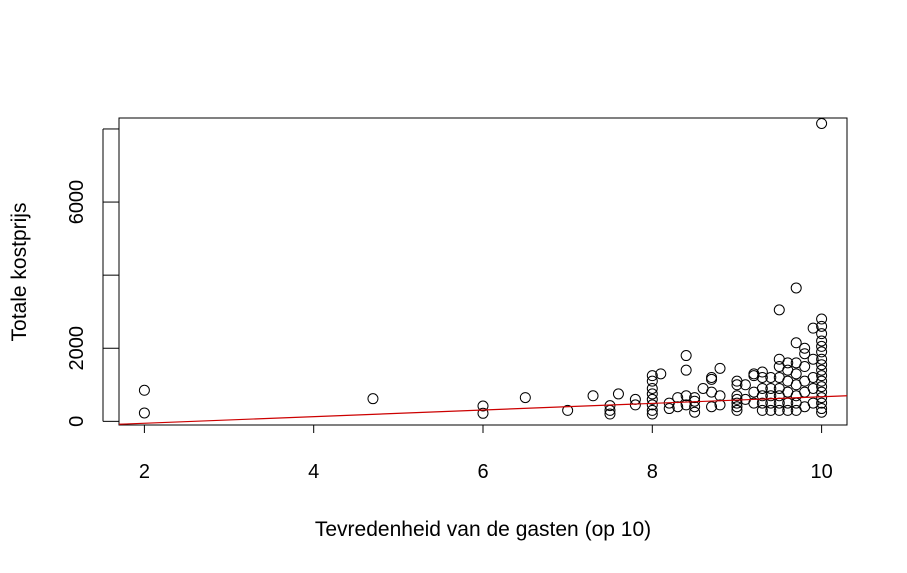  Describe the element at coordinates (92, 277) in the screenshot. I see `y-axis: 0 2000 6000` at that location.